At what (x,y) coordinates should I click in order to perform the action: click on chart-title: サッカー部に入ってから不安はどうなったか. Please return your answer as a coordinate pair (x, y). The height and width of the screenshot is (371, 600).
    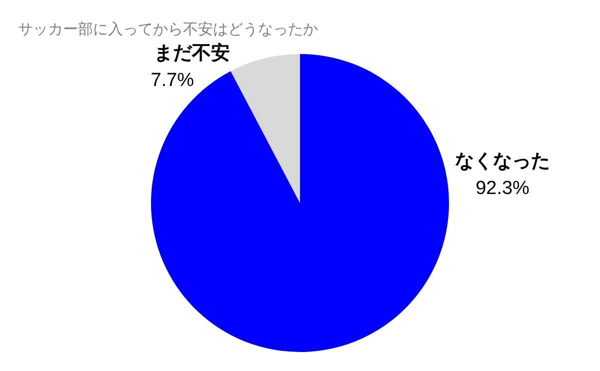
    Looking at the image, I should click on (168, 29).